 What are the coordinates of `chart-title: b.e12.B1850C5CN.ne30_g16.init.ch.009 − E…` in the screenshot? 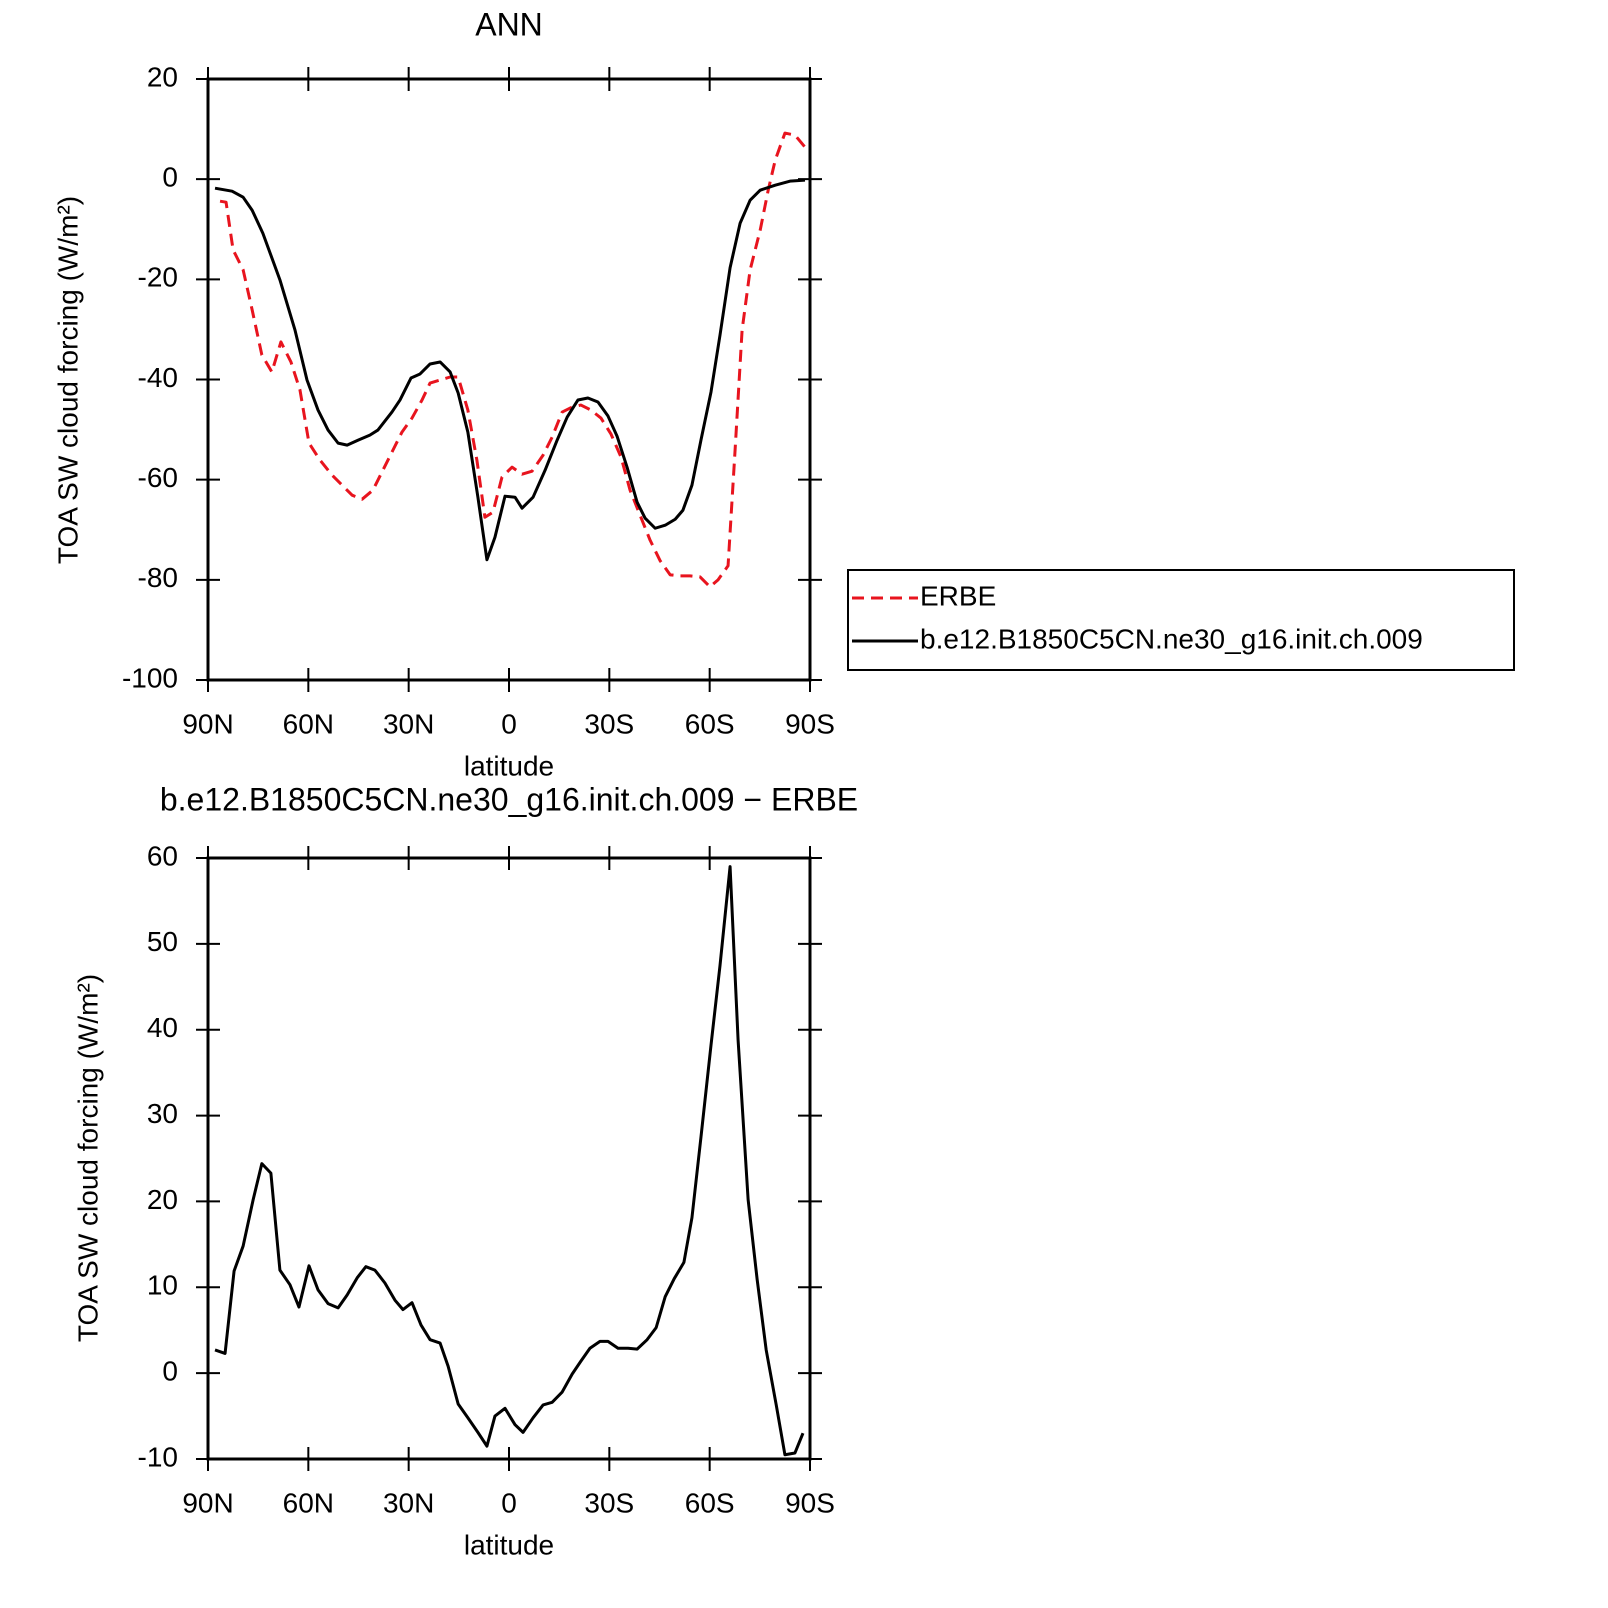 It's located at (509, 799).